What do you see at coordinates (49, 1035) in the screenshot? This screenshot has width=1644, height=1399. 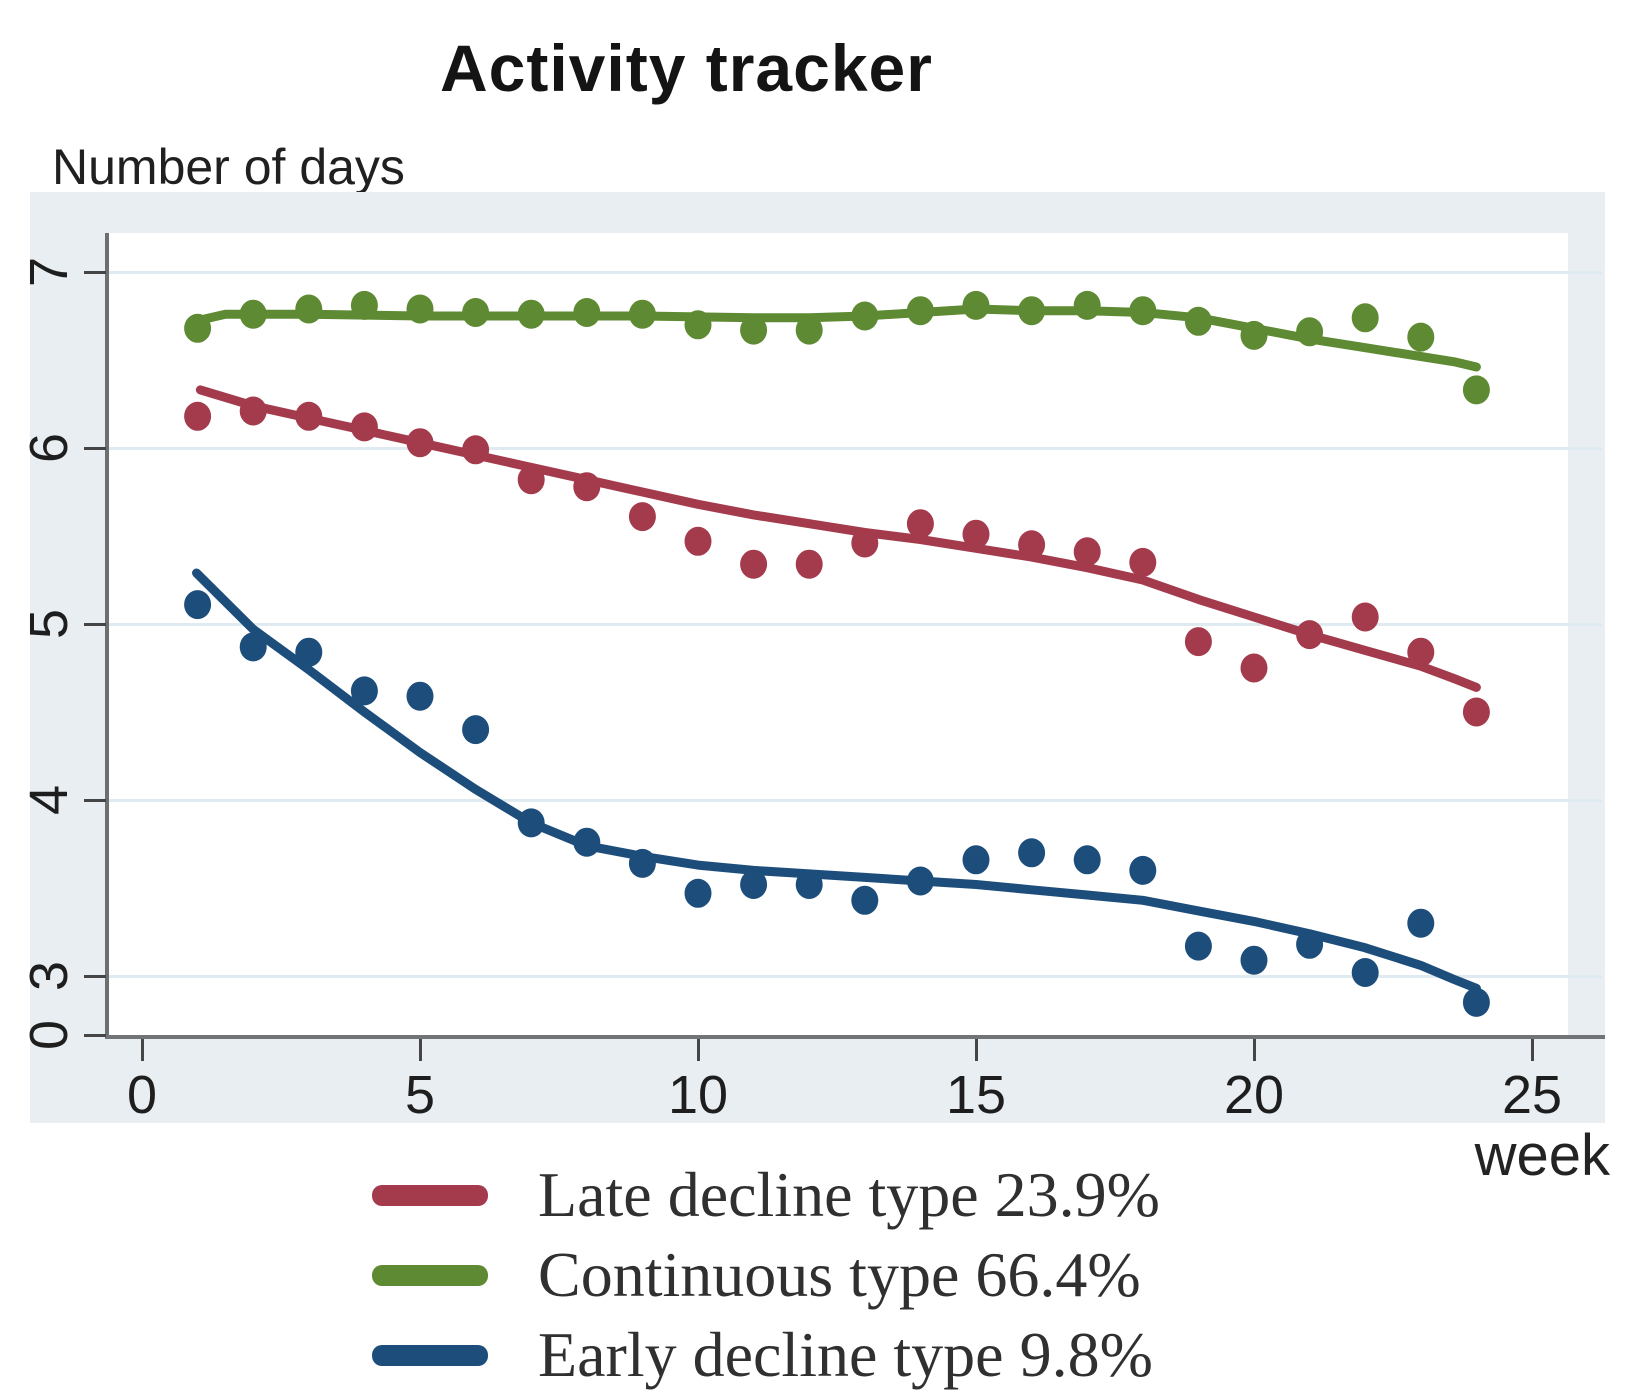 I see `y-tick-label-0: 0` at bounding box center [49, 1035].